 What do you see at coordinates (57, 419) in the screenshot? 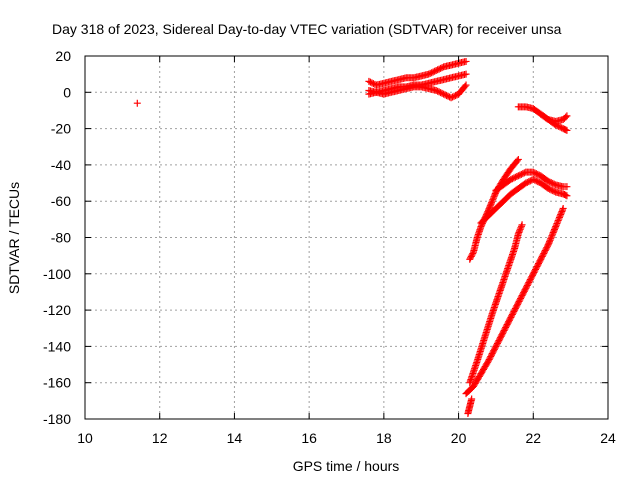
I see `y-tick-label: -180` at bounding box center [57, 419].